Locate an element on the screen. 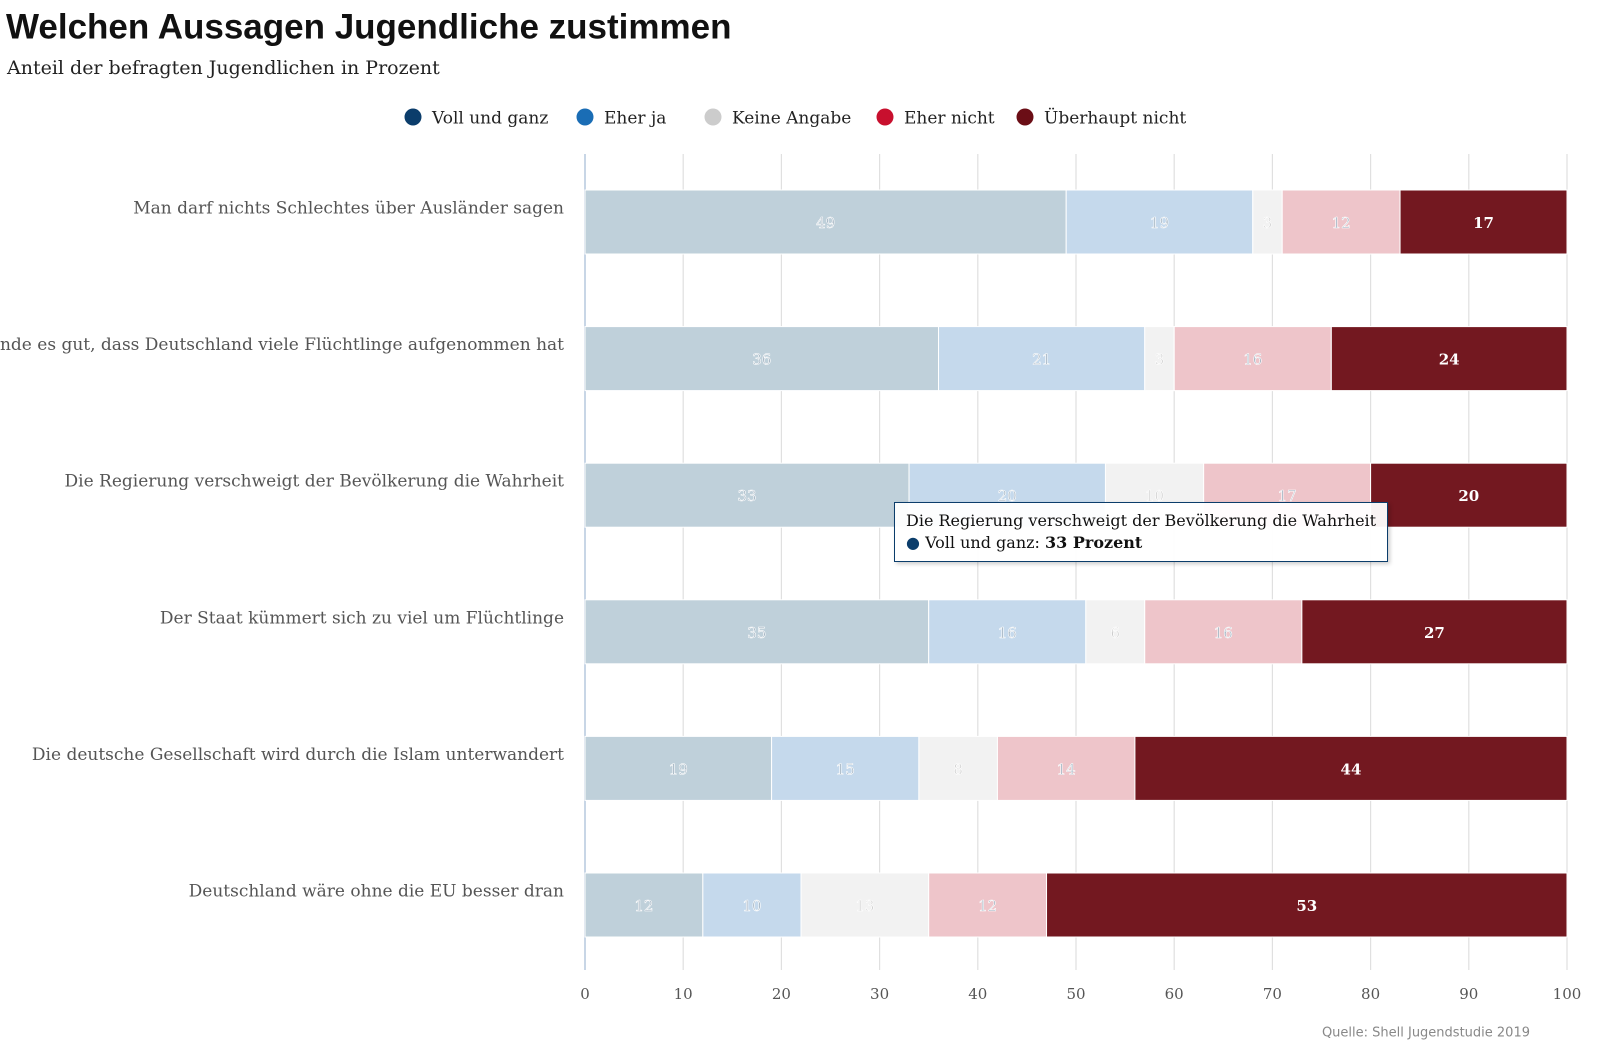 This screenshot has width=1610, height=1062. data-label: 35 is located at coordinates (756, 633).